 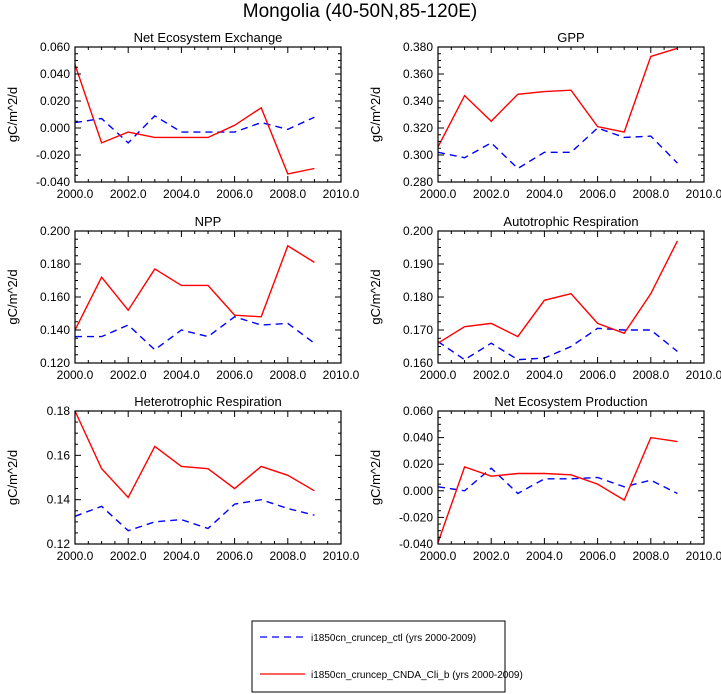 I want to click on y-axis-label-gpp: gC/m^2/d, so click(x=375, y=114).